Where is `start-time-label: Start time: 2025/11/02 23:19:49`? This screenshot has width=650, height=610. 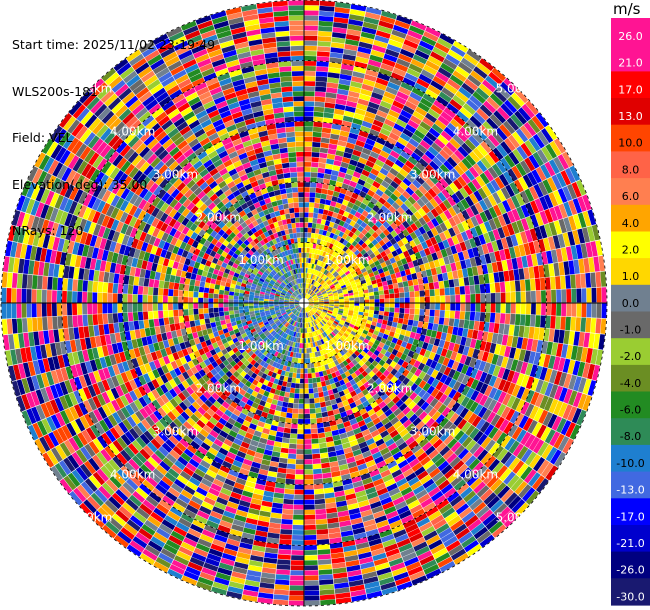
start-time-label: Start time: 2025/11/02 23:19:49 is located at coordinates (114, 44).